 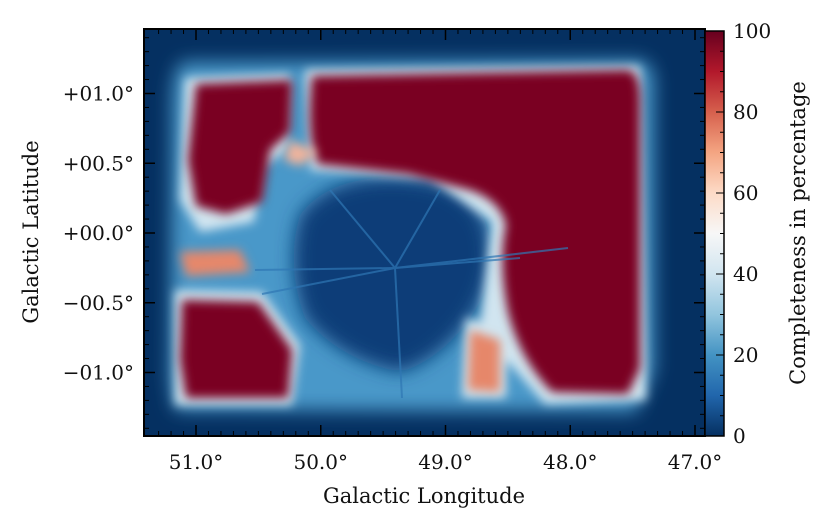 I want to click on colorbar-tick-label: 60, so click(x=745, y=193).